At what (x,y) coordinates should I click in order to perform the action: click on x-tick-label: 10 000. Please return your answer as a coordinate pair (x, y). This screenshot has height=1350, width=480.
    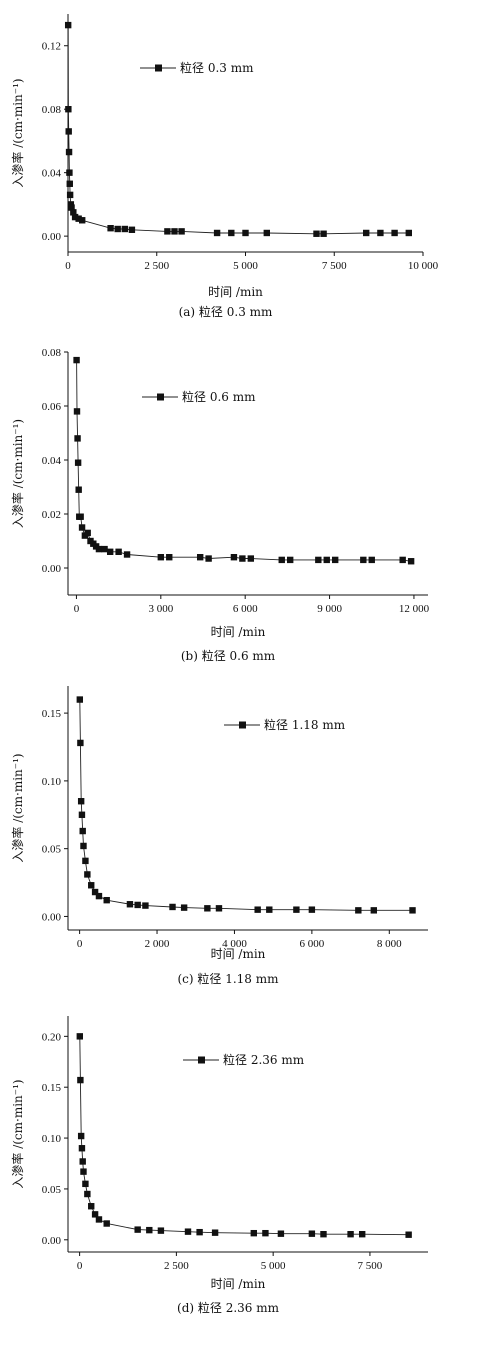
    Looking at the image, I should click on (423, 266).